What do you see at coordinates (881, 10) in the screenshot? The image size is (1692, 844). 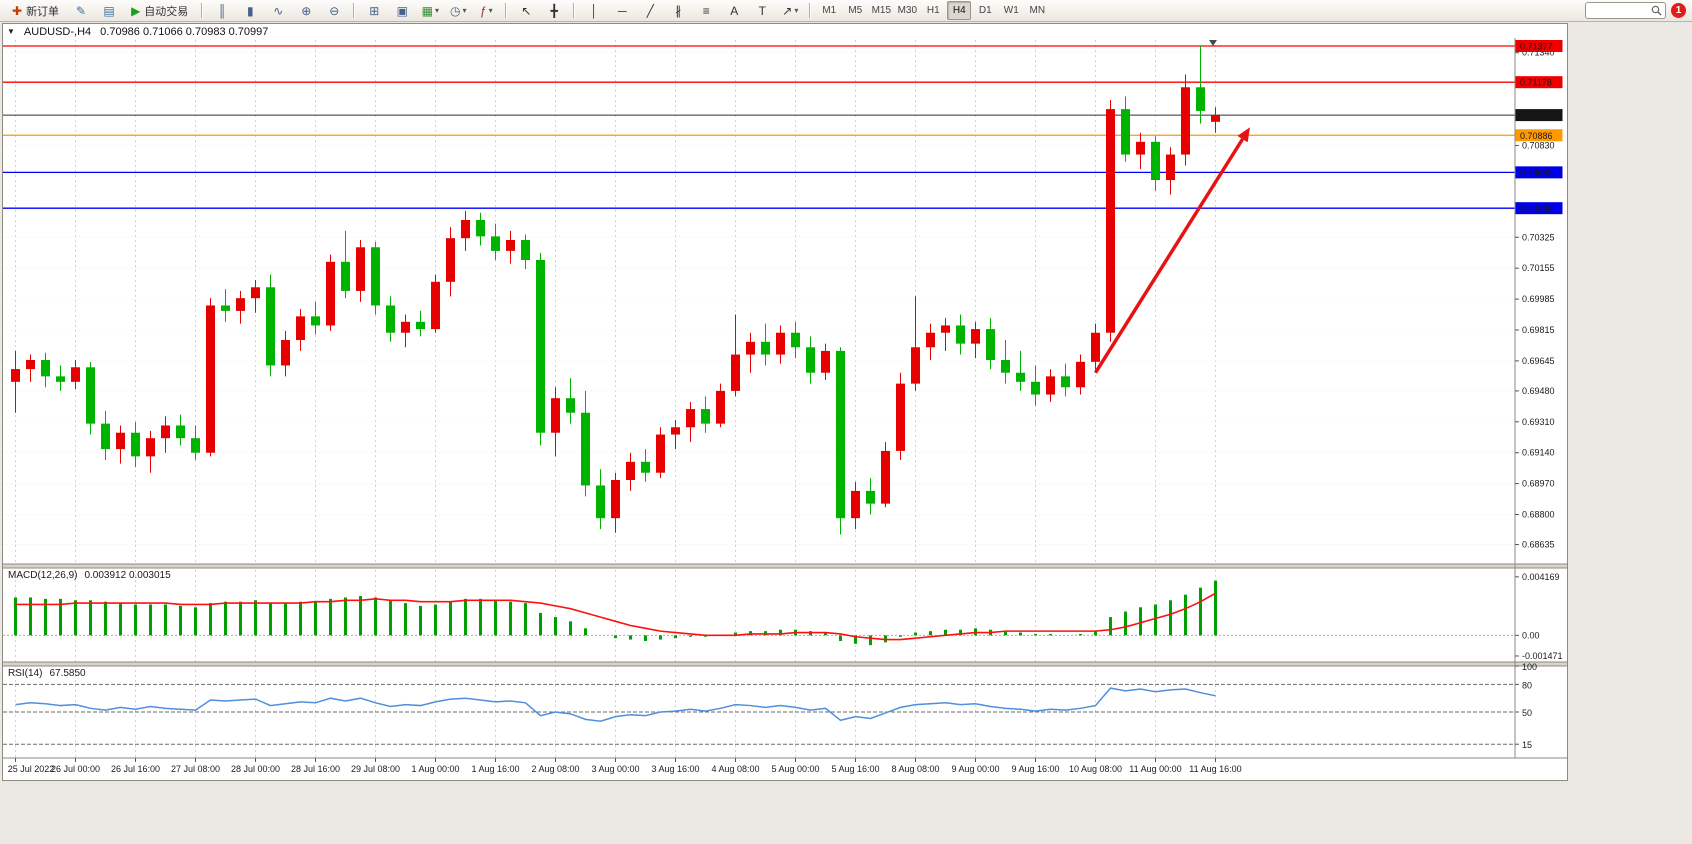 I see `timeframe-m15-button: M15` at bounding box center [881, 10].